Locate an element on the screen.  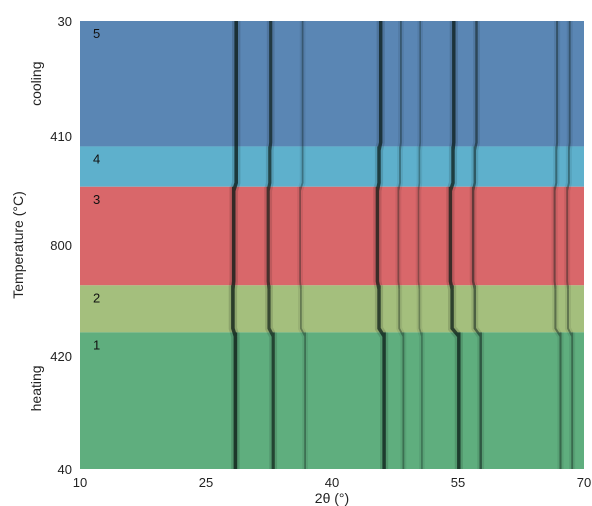
region-label-5: 5 is located at coordinates (96, 33).